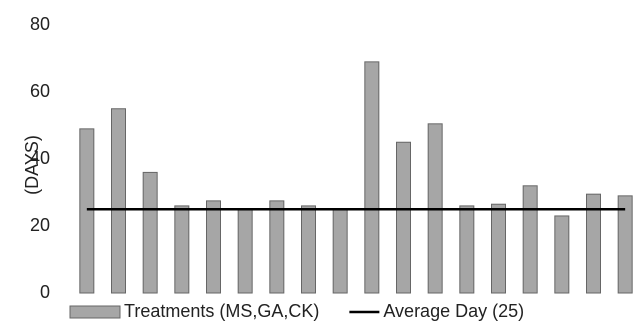 The image size is (643, 322). I want to click on y-tick-label: 60, so click(40, 91).